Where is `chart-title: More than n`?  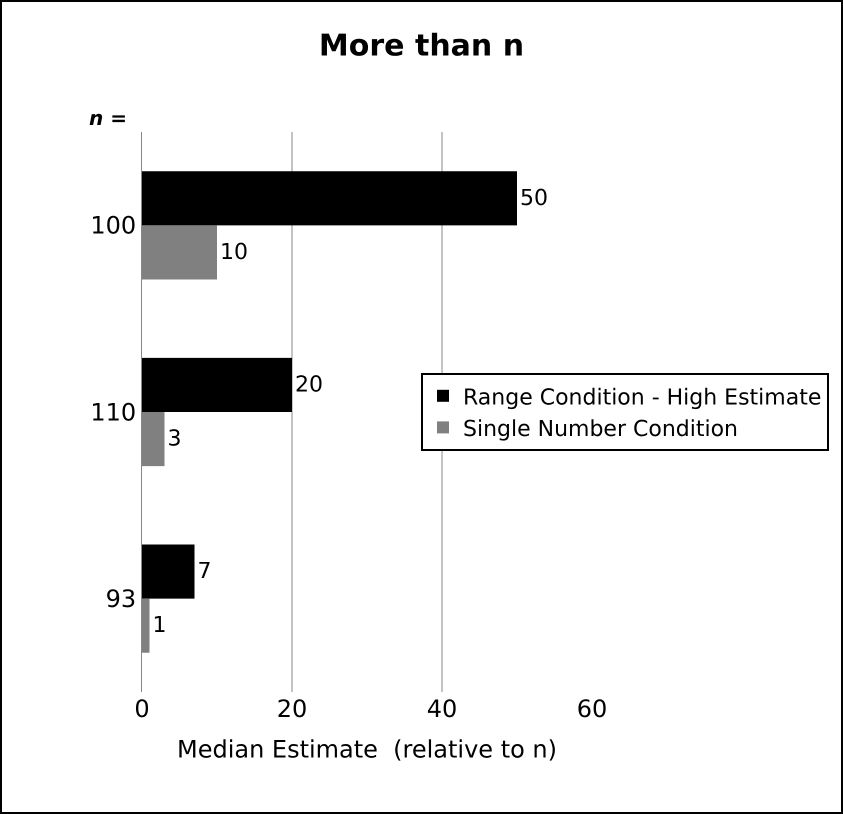 chart-title: More than n is located at coordinates (421, 46).